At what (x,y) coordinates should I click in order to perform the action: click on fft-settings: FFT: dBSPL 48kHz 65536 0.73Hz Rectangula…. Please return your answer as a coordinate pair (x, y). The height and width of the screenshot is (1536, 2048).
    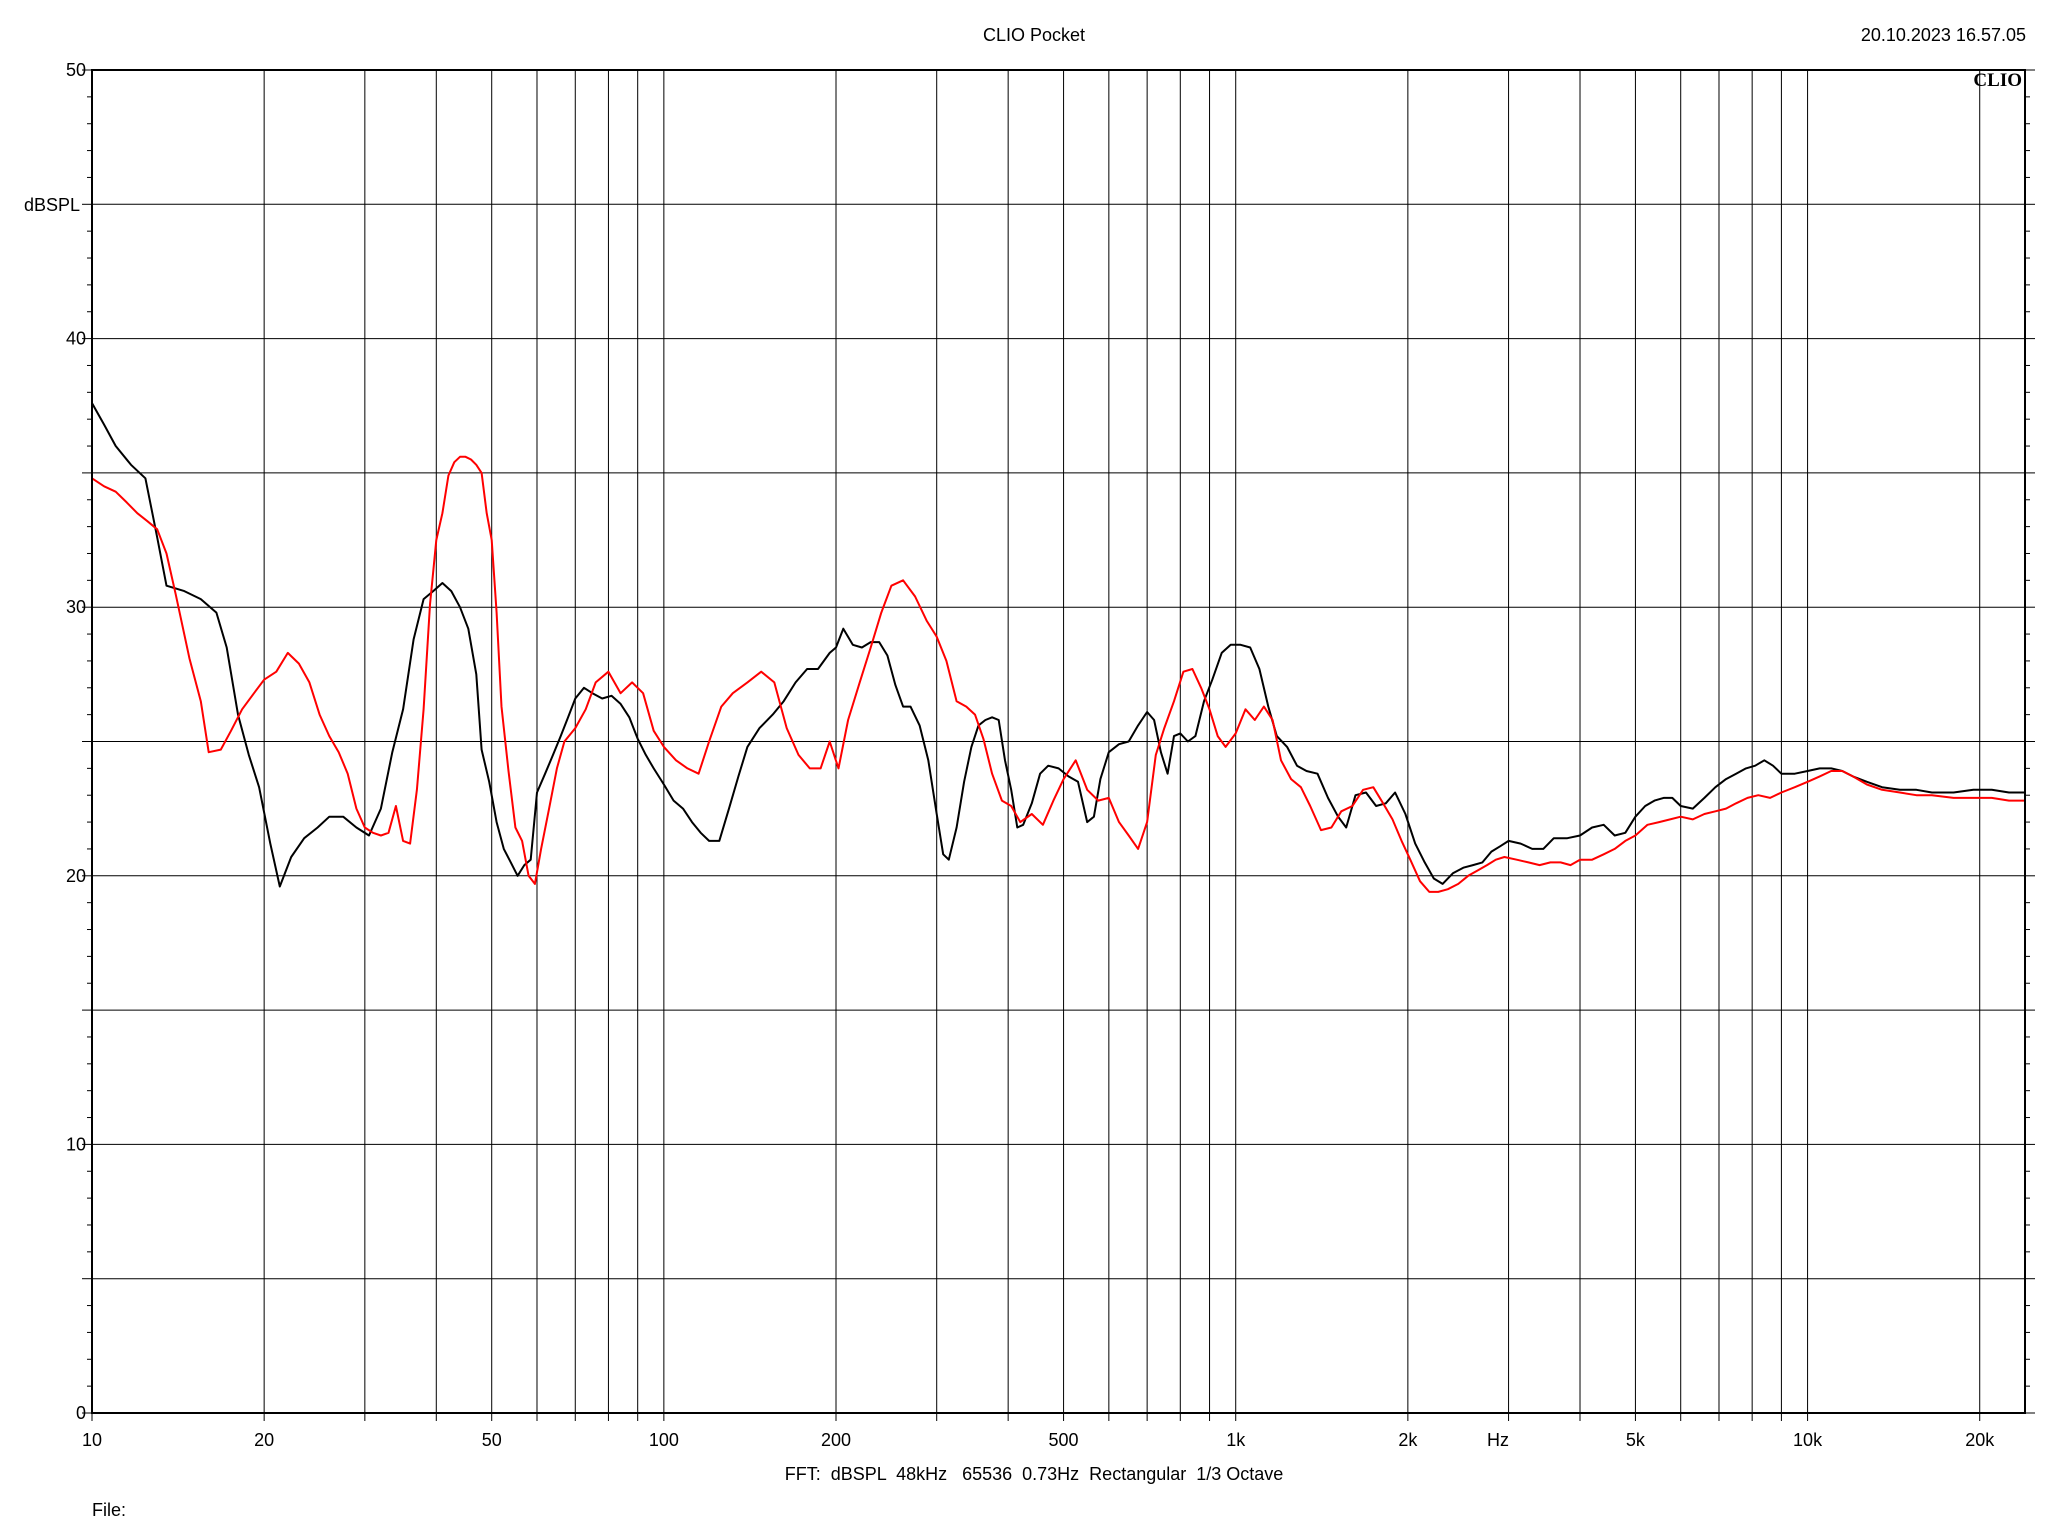
    Looking at the image, I should click on (1034, 1474).